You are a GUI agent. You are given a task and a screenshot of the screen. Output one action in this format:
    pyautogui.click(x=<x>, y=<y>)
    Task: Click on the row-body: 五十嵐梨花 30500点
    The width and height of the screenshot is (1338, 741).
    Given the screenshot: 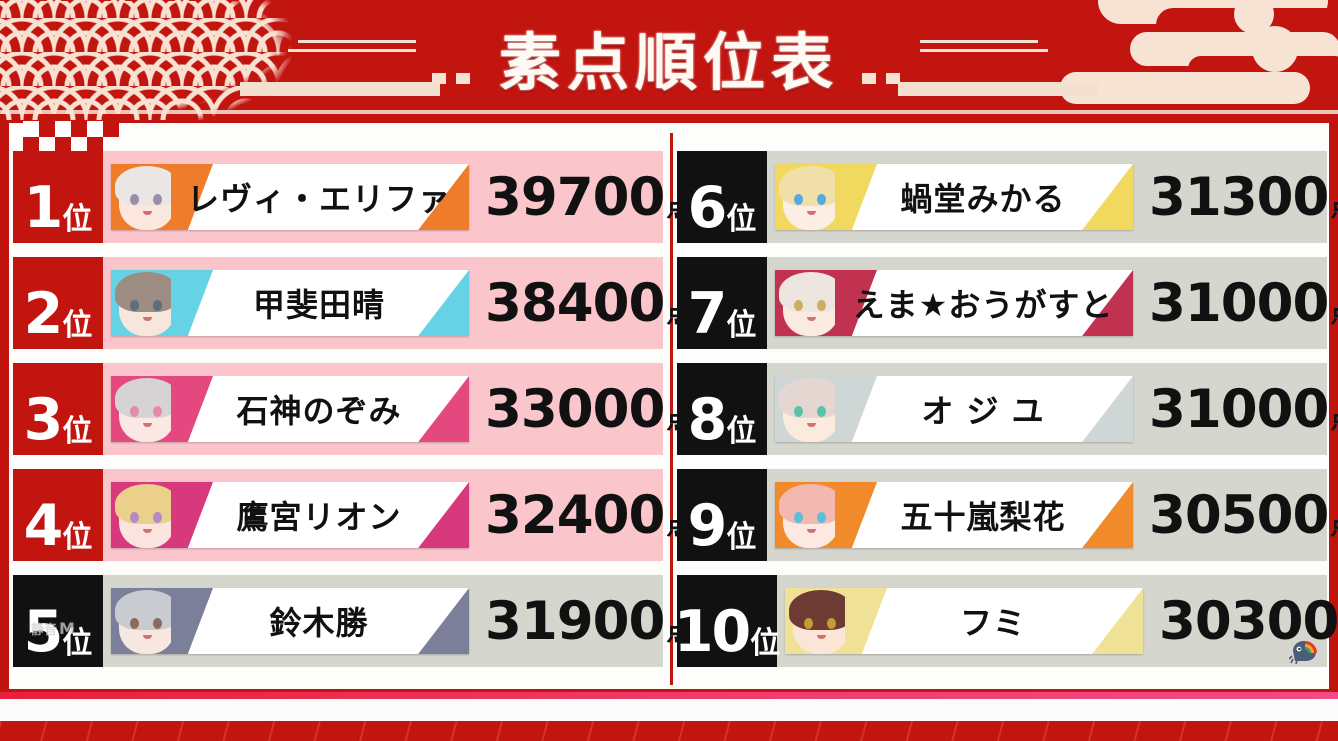 What is the action you would take?
    pyautogui.click(x=1052, y=515)
    